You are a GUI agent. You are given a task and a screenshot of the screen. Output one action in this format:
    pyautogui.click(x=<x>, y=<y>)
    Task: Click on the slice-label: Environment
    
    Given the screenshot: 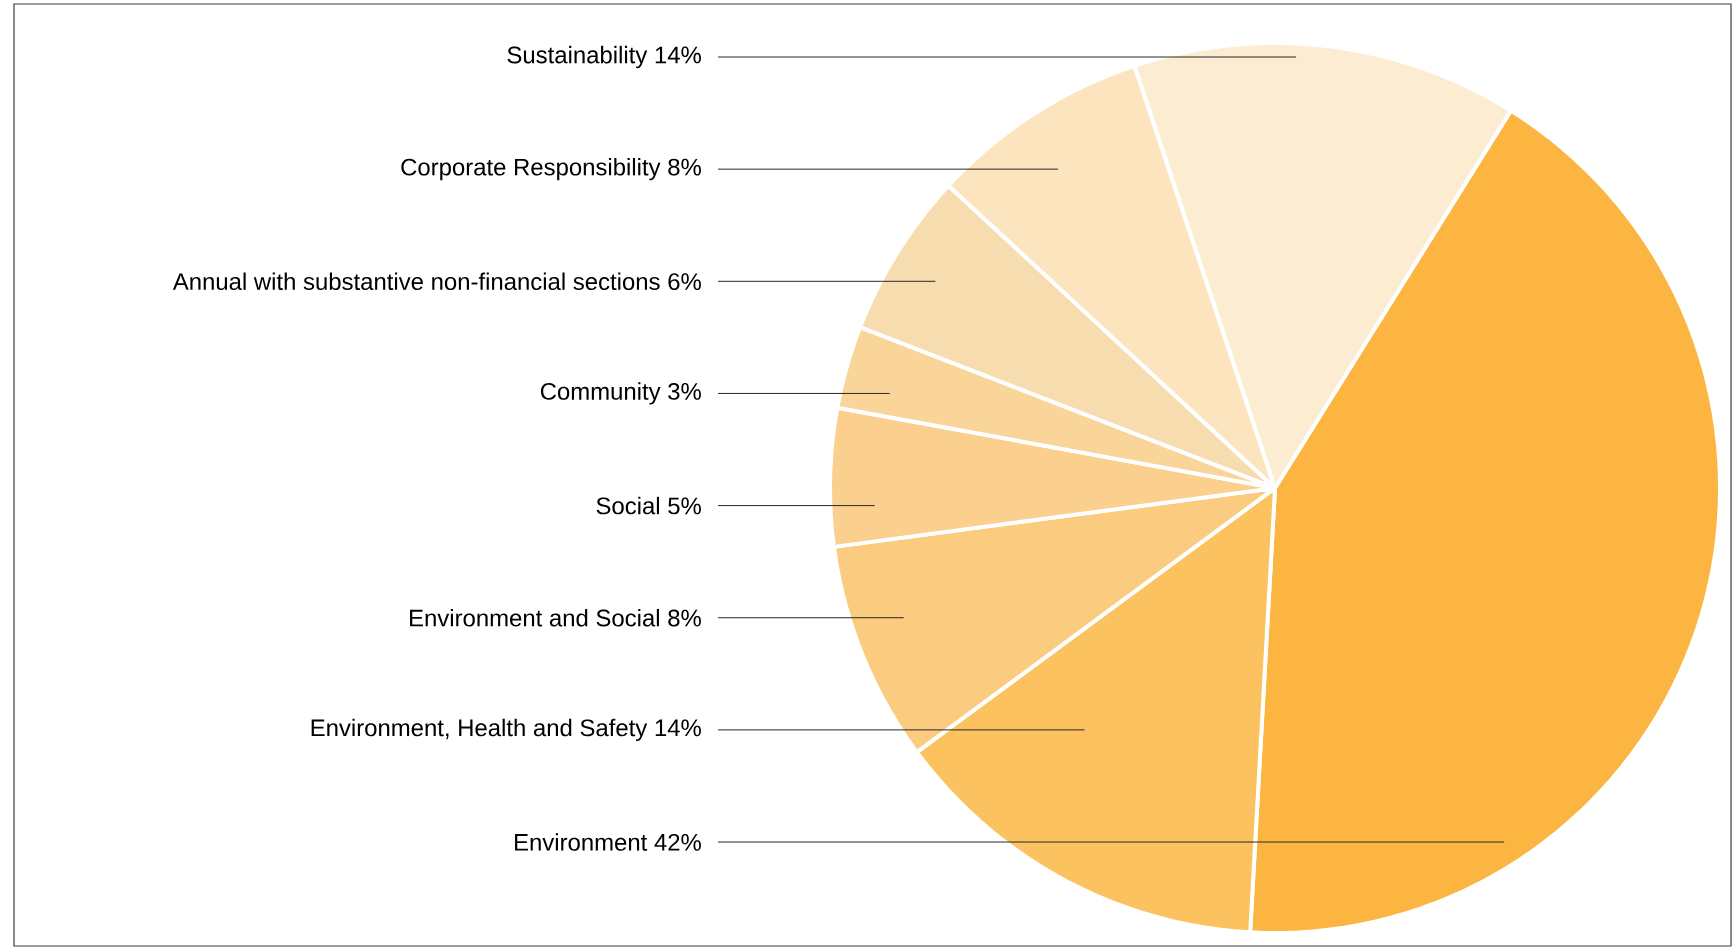 What is the action you would take?
    pyautogui.click(x=581, y=842)
    